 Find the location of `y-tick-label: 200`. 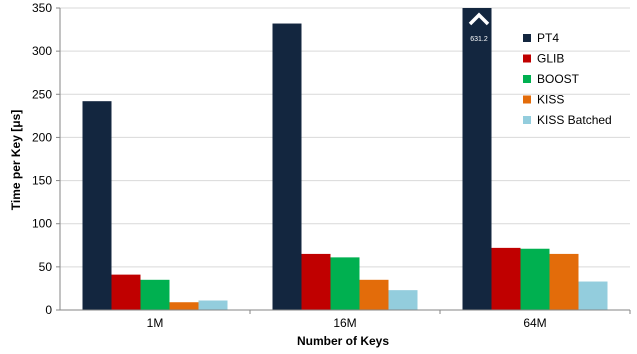

y-tick-label: 200 is located at coordinates (42, 137).